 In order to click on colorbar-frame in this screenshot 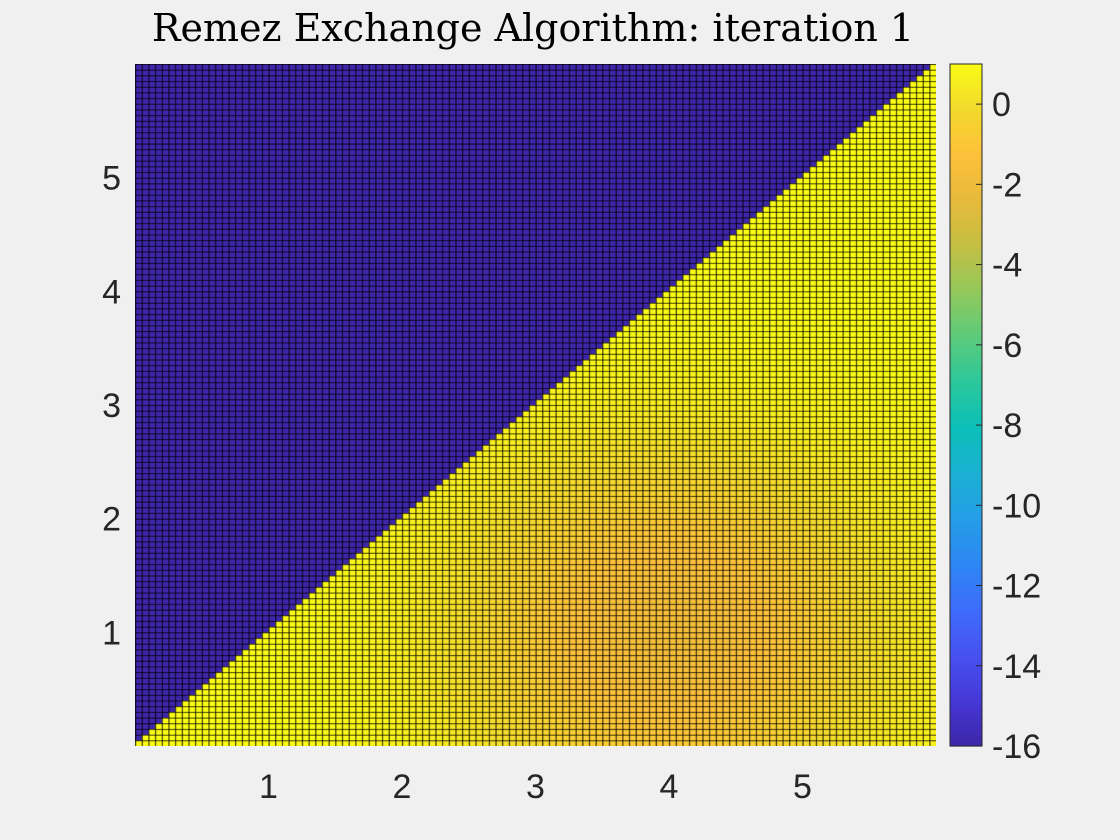, I will do `click(966, 405)`.